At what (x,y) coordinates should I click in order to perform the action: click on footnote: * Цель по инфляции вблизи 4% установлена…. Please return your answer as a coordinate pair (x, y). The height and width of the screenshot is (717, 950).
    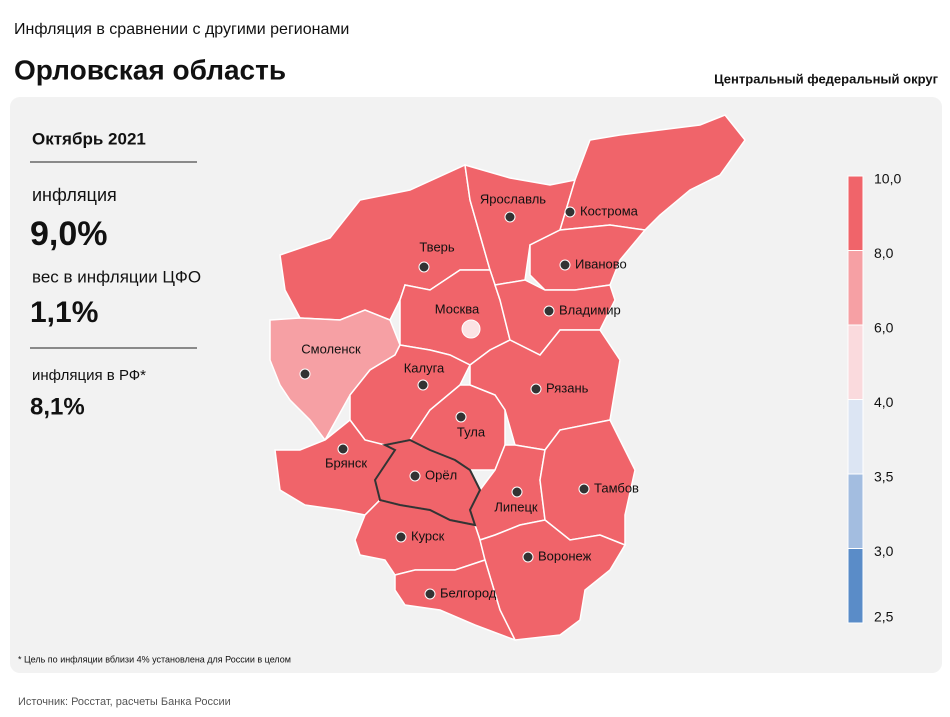
    Looking at the image, I should click on (154, 659).